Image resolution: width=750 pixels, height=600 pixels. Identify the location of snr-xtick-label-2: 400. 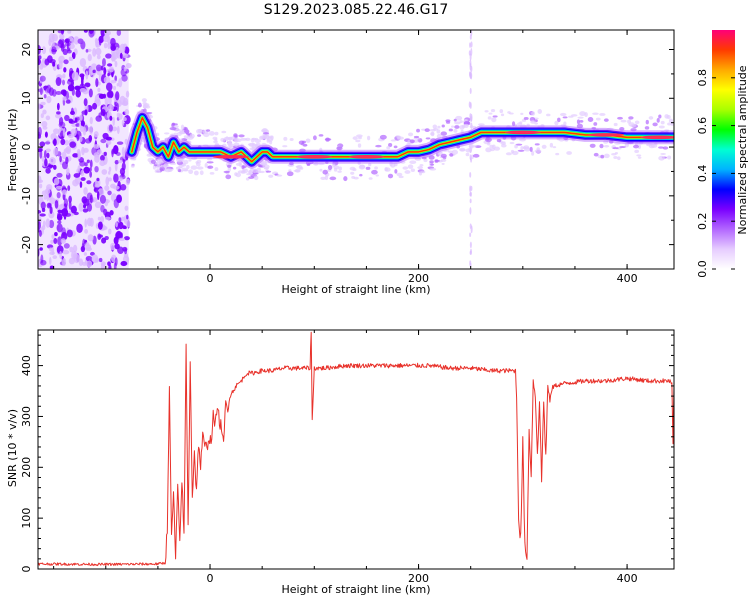
(627, 578).